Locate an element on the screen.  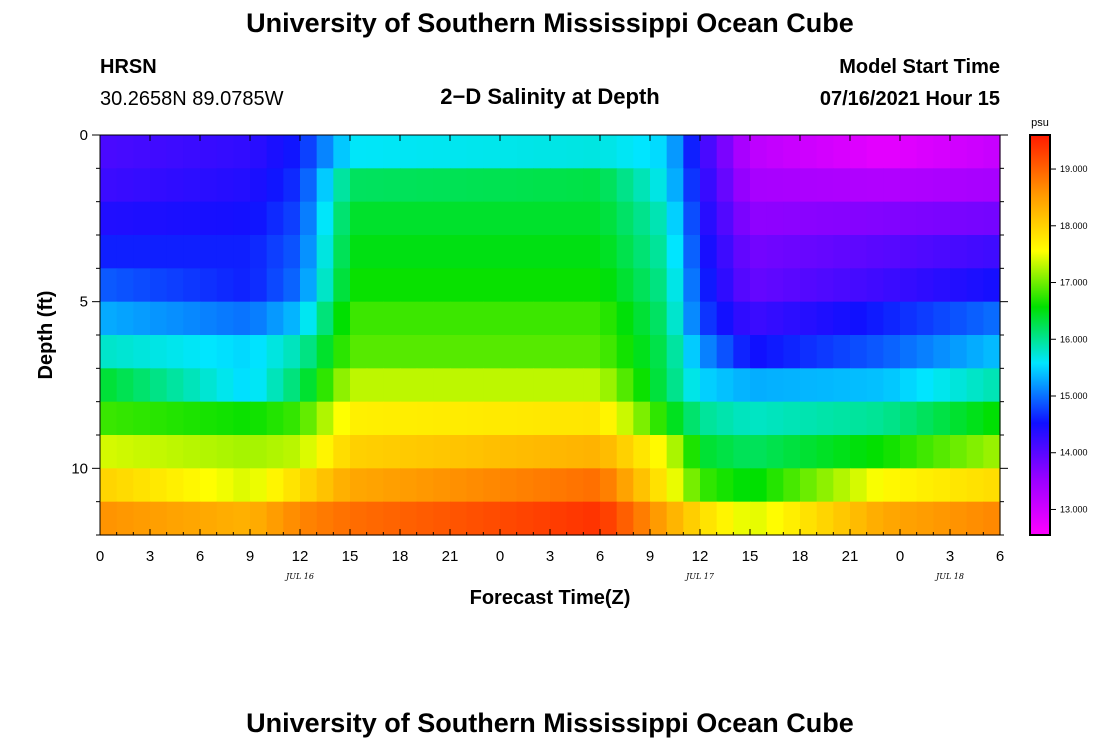
colorbar-tick-label: 19.000 is located at coordinates (1074, 169).